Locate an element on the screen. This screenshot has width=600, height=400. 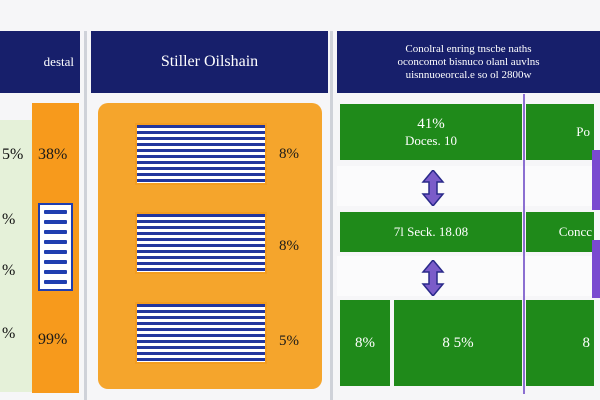
metric-card-2b: Concc is located at coordinates (560, 232).